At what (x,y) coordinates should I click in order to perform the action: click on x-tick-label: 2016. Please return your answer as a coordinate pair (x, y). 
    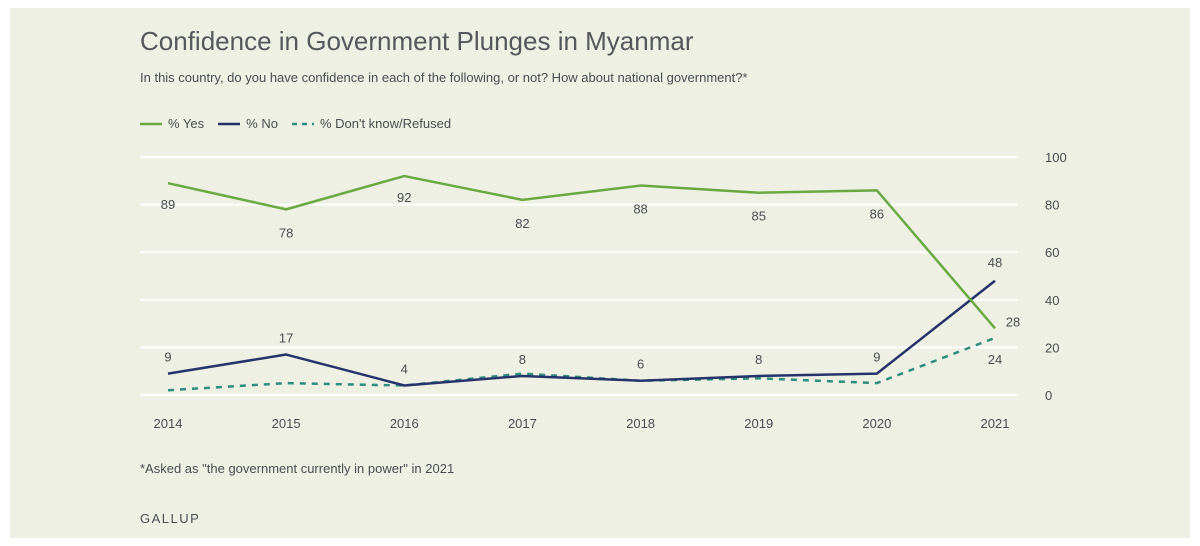
    Looking at the image, I should click on (404, 423).